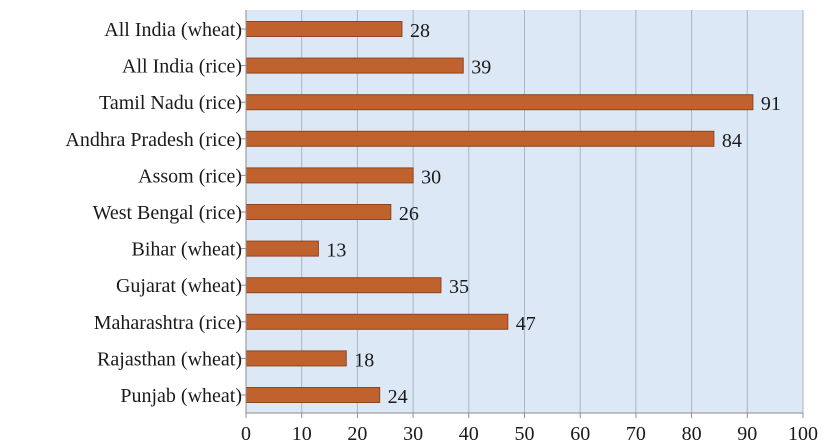 This screenshot has width=829, height=443. Describe the element at coordinates (525, 433) in the screenshot. I see `x-tick-label: 50` at that location.